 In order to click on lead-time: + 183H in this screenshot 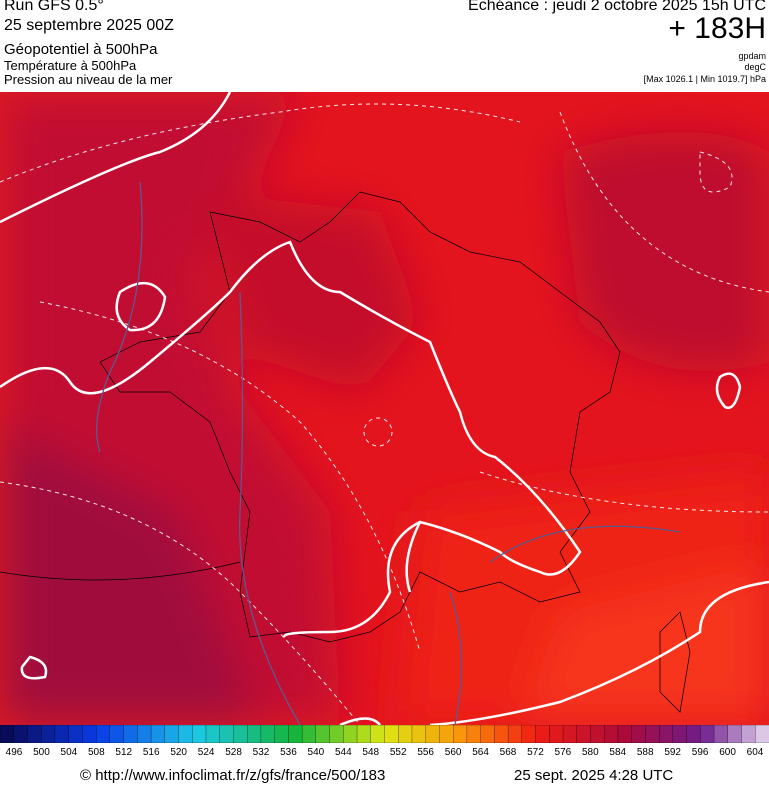, I will do `click(717, 28)`.